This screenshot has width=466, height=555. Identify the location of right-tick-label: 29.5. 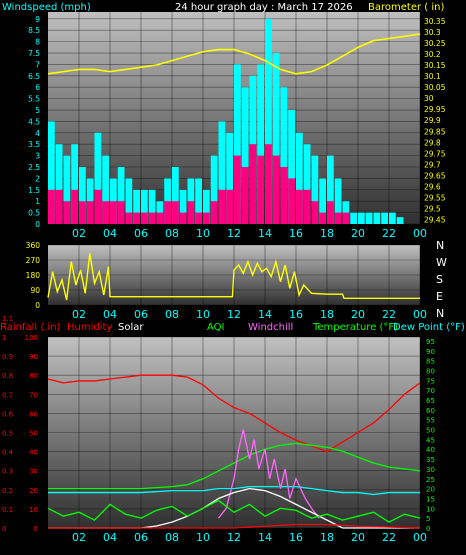
(432, 209).